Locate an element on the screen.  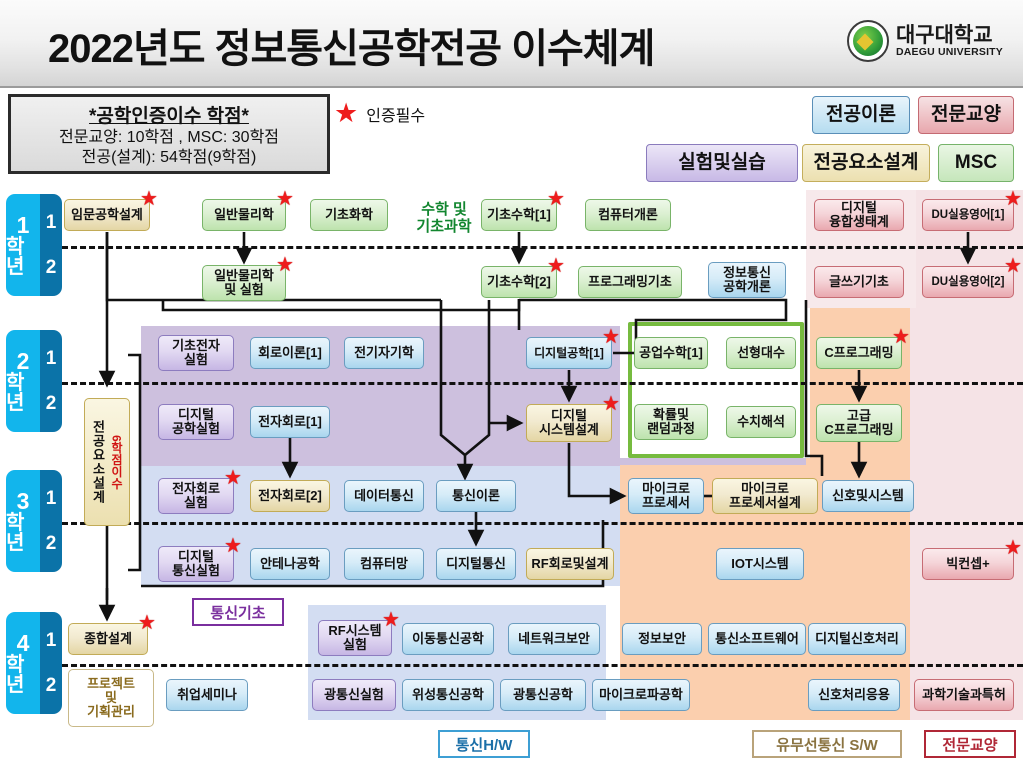
course-label: 일반물리학 is located at coordinates (244, 214).